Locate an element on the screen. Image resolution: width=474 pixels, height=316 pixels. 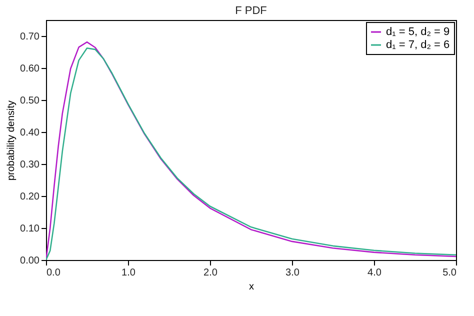
legend-label: d₁ = 7, d₂ = 6 is located at coordinates (418, 45).